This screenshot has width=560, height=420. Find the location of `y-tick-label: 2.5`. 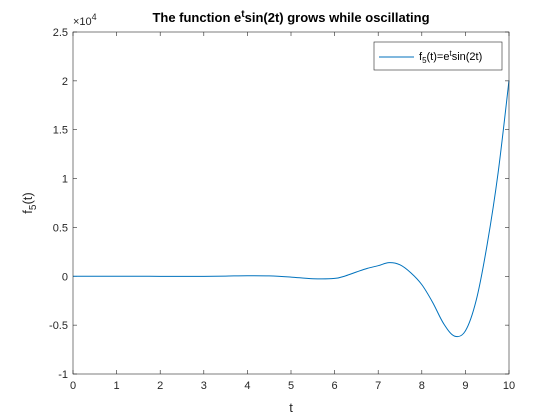

y-tick-label: 2.5 is located at coordinates (60, 33).